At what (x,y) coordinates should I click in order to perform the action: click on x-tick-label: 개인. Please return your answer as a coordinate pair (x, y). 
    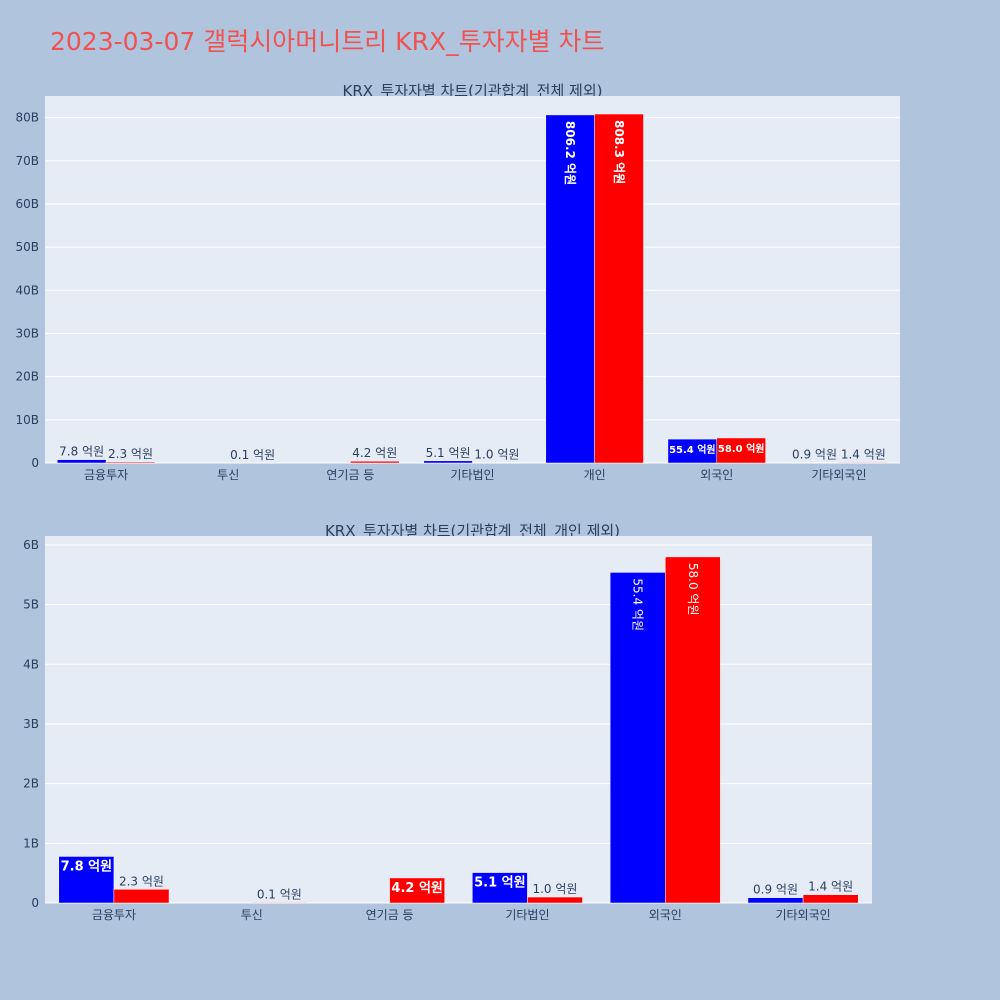
    Looking at the image, I should click on (595, 475).